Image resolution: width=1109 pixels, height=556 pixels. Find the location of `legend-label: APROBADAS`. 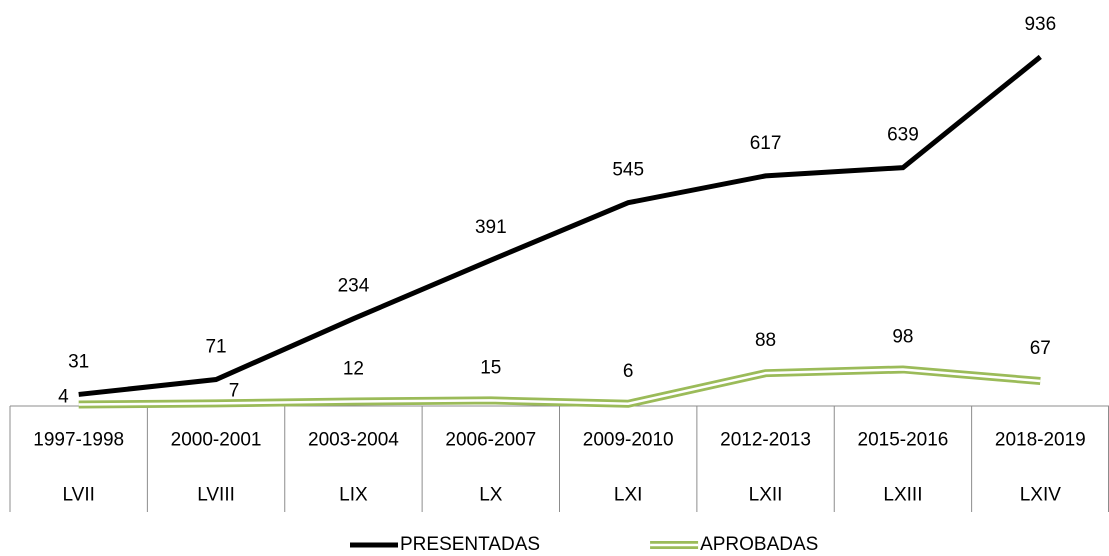

legend-label: APROBADAS is located at coordinates (759, 544).